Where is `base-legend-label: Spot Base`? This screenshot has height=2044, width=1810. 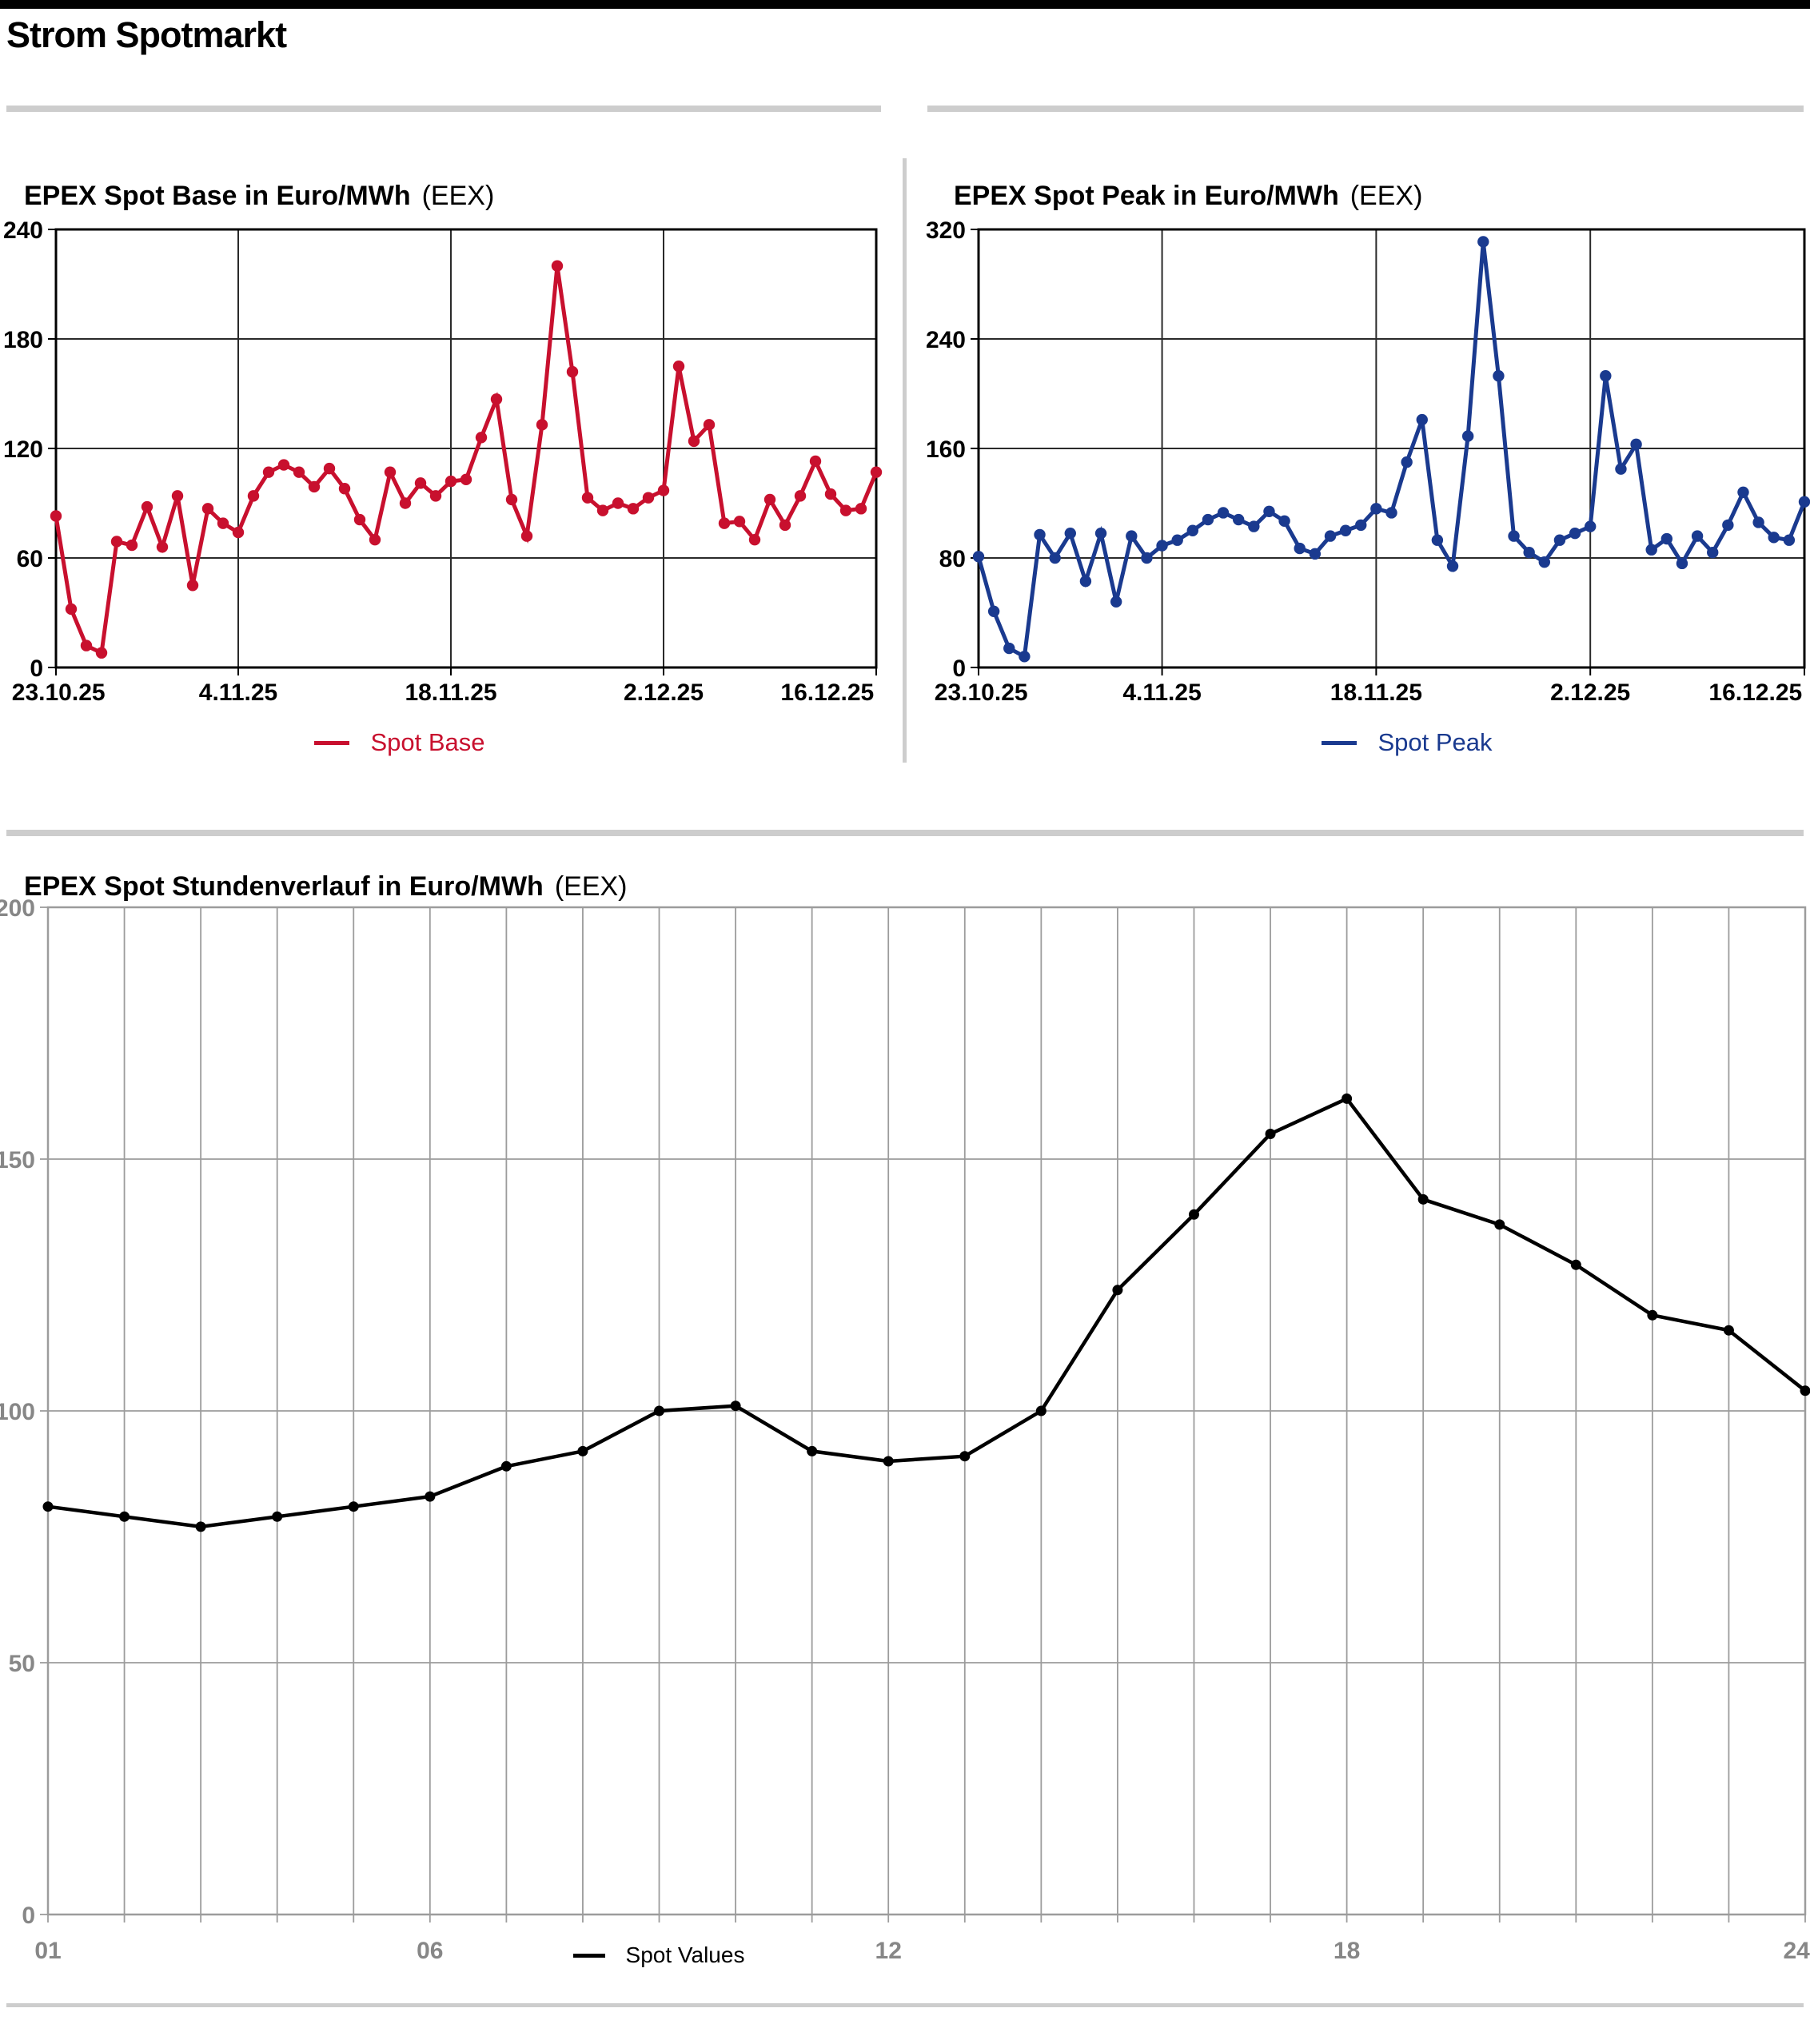 base-legend-label: Spot Base is located at coordinates (427, 742).